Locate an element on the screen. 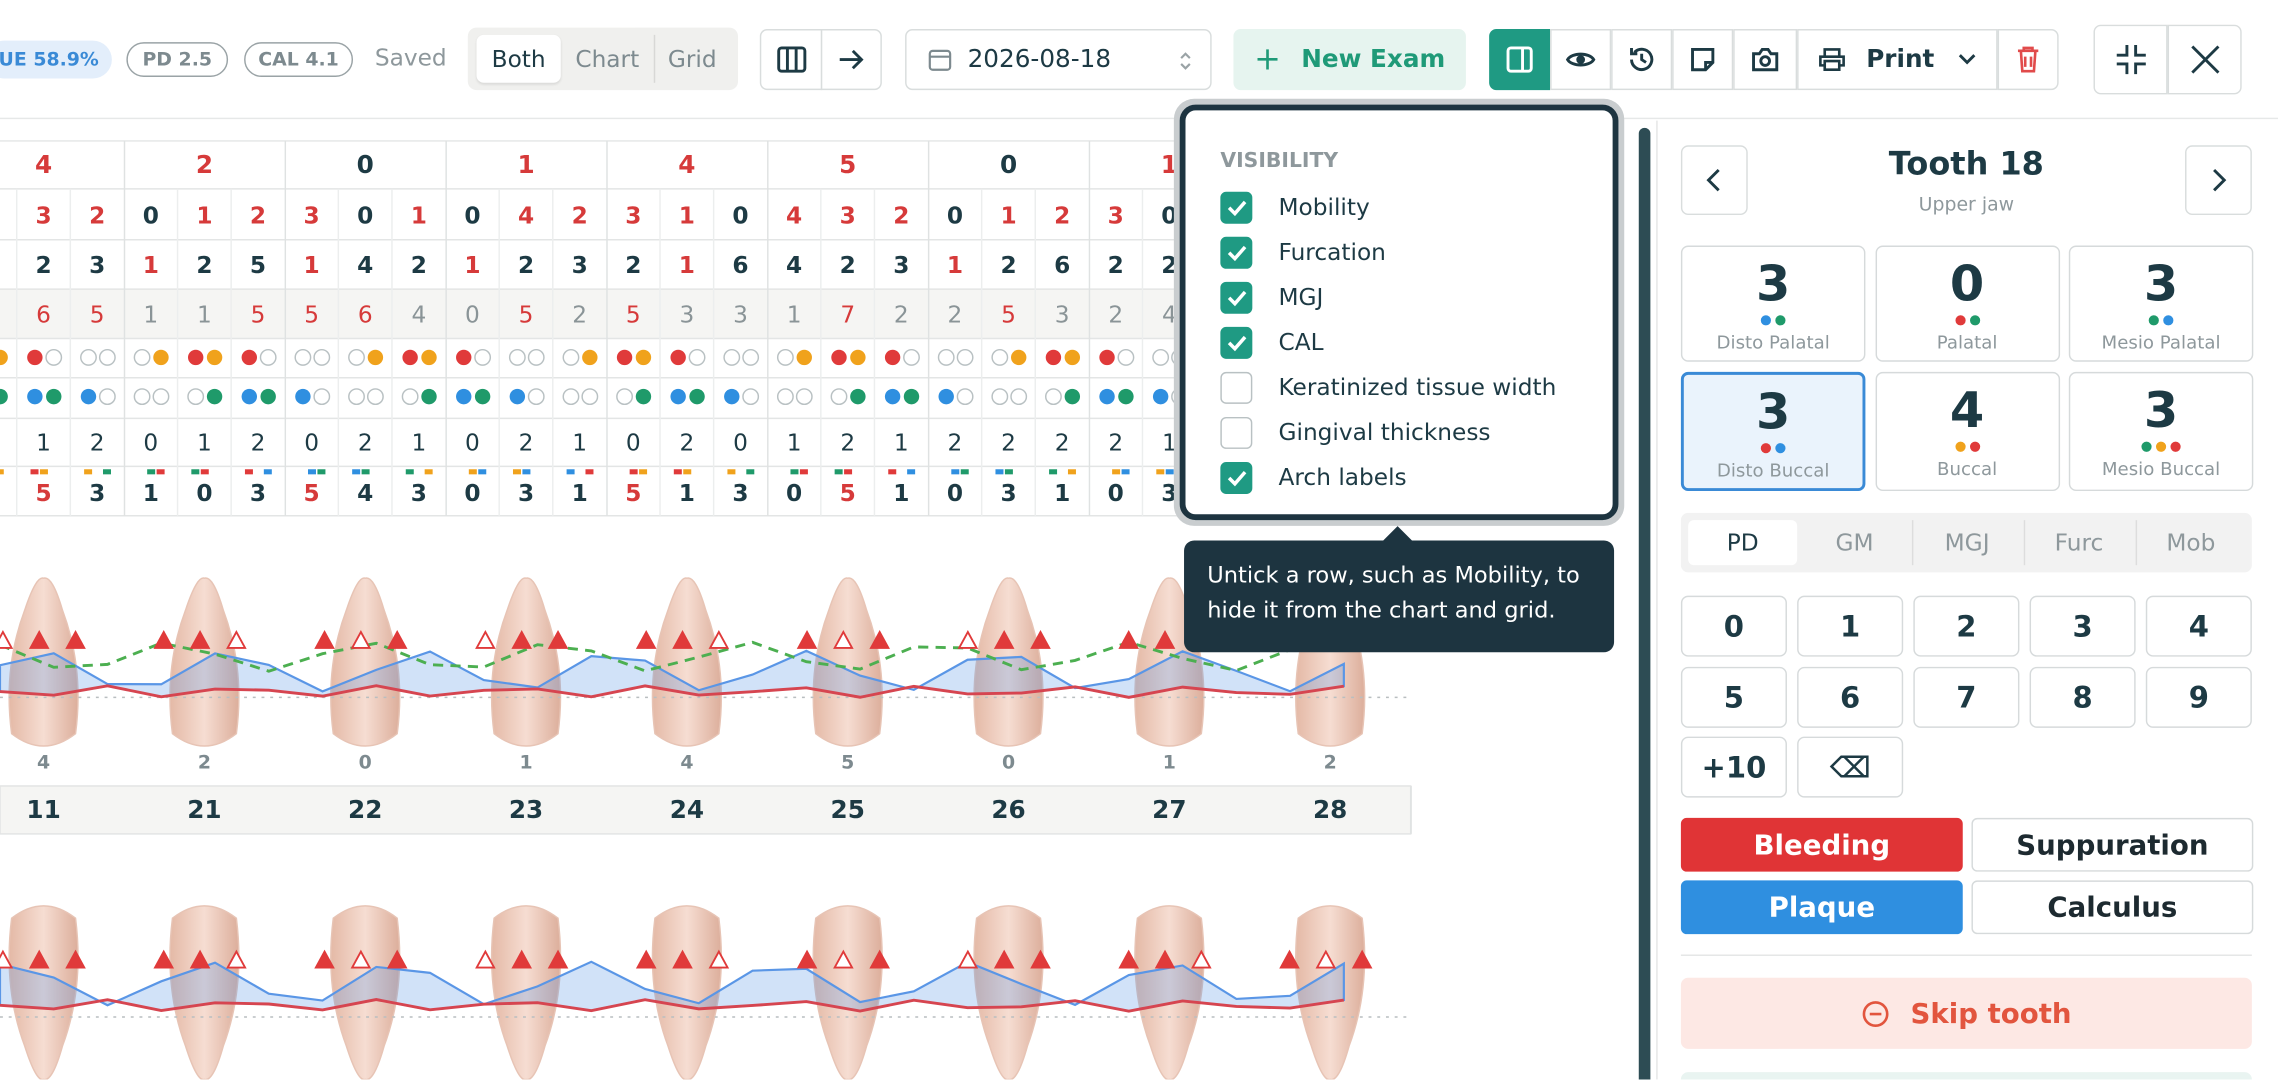 This screenshot has width=2278, height=1080. measure-tab: GM is located at coordinates (1854, 542).